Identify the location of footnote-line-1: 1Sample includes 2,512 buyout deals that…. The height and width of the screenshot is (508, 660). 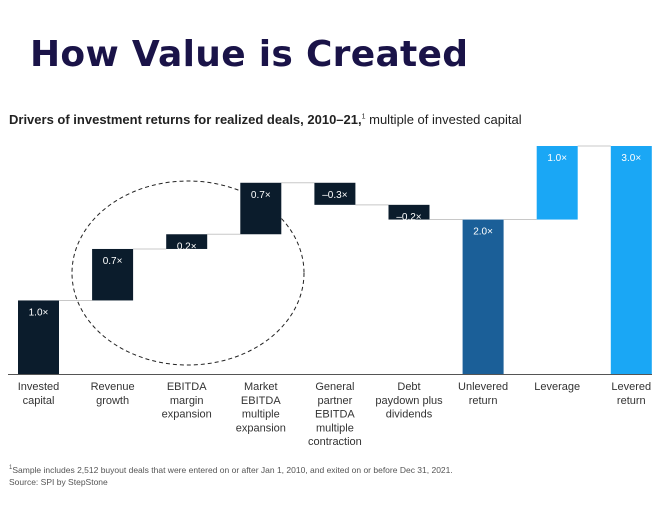
(231, 469).